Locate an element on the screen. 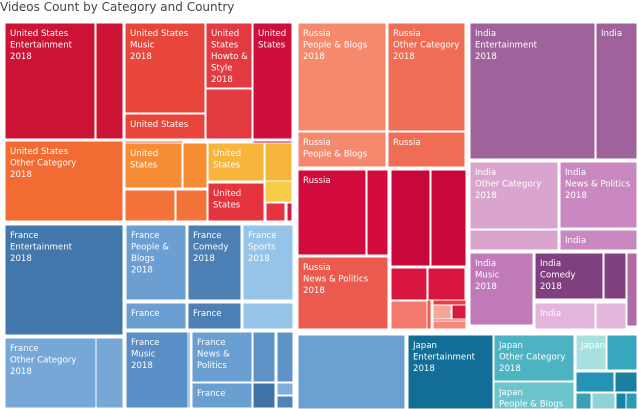 The width and height of the screenshot is (638, 409). treemap-cell-japan-other-category-70-rect is located at coordinates (534, 358).